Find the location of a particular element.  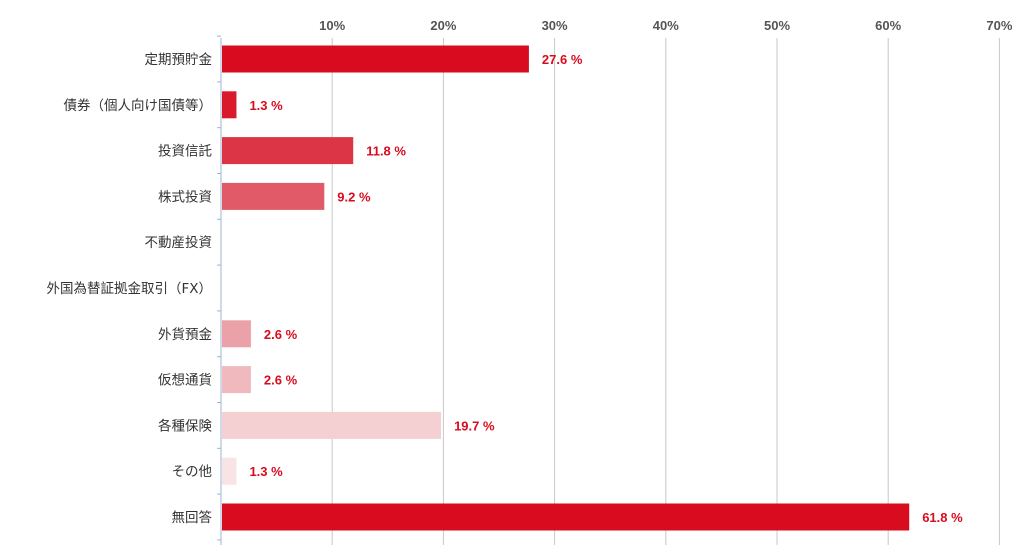

x-tick-label: 10% is located at coordinates (332, 25).